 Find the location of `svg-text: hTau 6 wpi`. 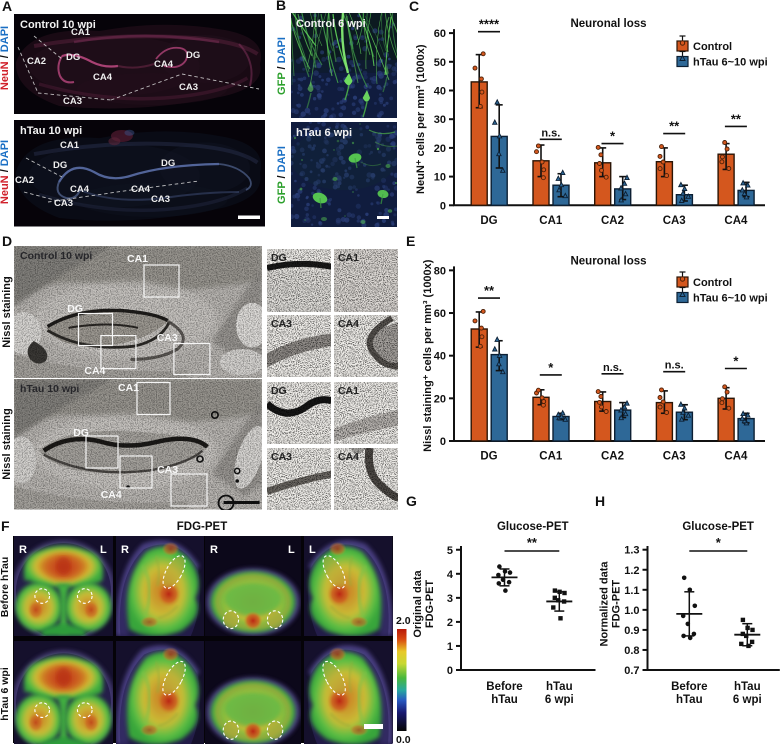

svg-text: hTau 6 wpi is located at coordinates (324, 133).